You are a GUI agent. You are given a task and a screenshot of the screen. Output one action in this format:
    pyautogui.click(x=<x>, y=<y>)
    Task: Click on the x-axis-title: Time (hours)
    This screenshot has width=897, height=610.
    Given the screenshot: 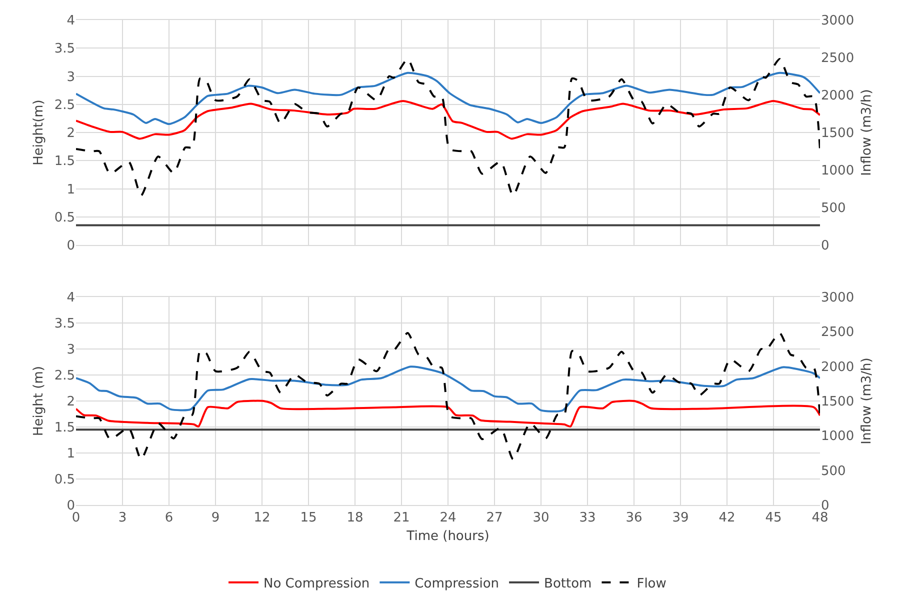 What is the action you would take?
    pyautogui.click(x=448, y=536)
    